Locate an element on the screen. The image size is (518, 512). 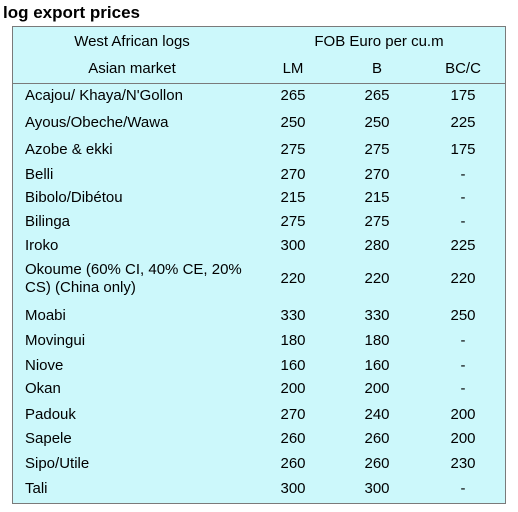
header-b: B is located at coordinates (376, 68).